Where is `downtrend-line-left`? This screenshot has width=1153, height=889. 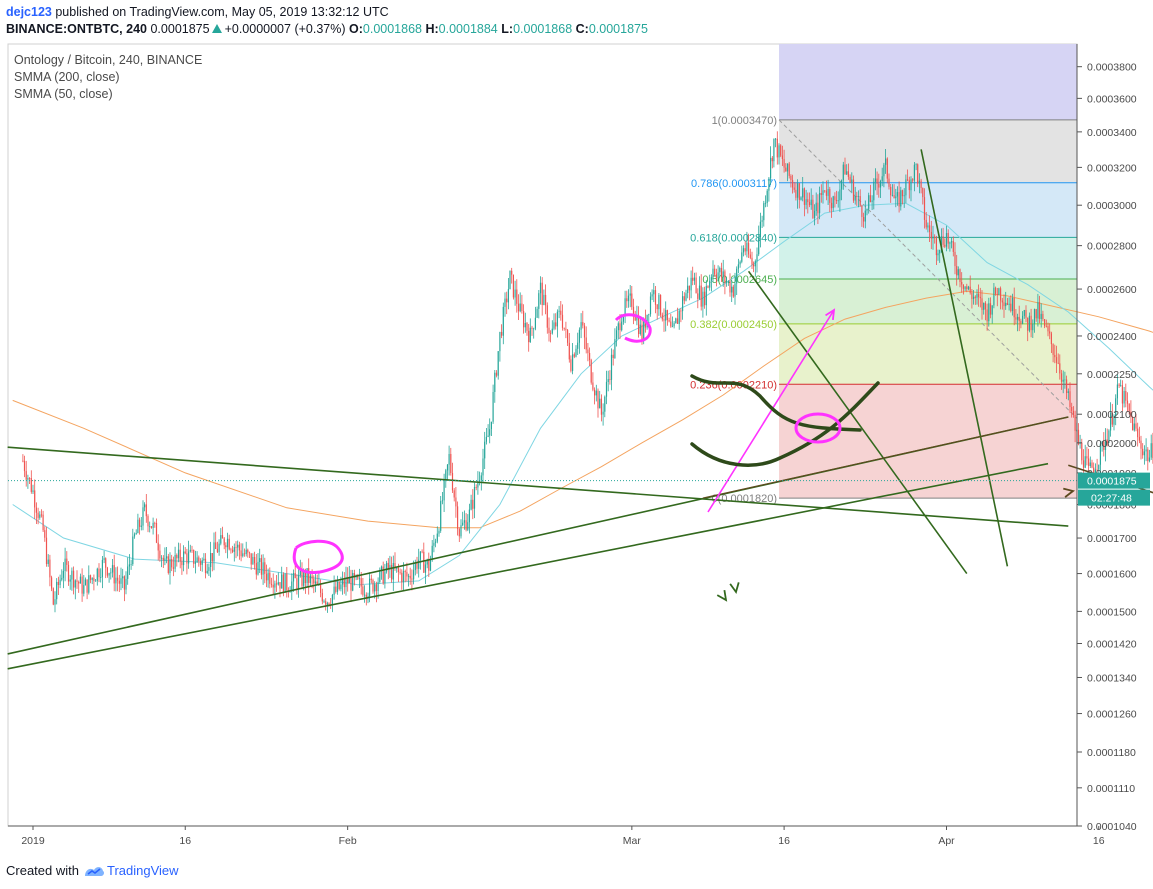
downtrend-line-left is located at coordinates (857, 422).